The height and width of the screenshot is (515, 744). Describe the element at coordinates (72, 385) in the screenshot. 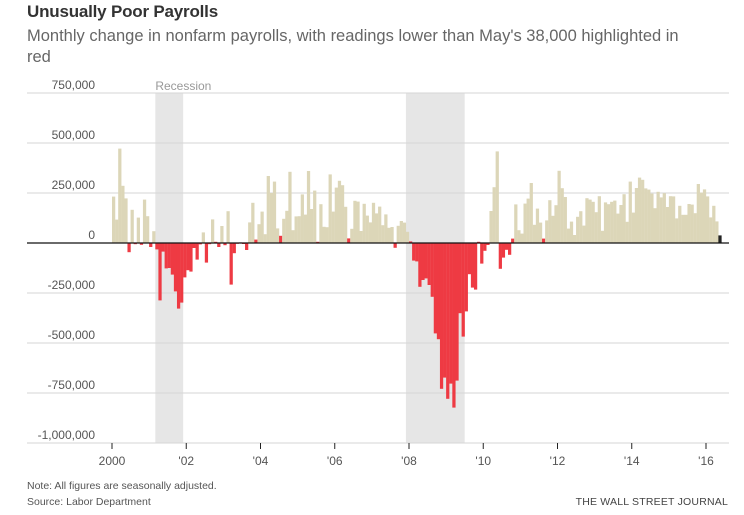

I see `y-tick-label: -750,000` at that location.